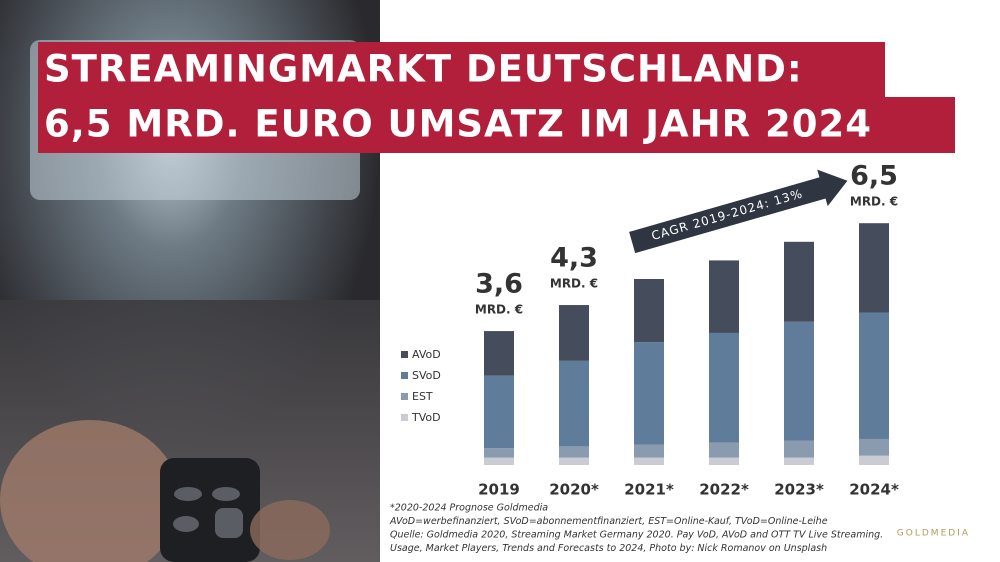 The image size is (1000, 562). I want to click on cagr-arrow: CAGR 2019-2024: 13%, so click(738, 211).